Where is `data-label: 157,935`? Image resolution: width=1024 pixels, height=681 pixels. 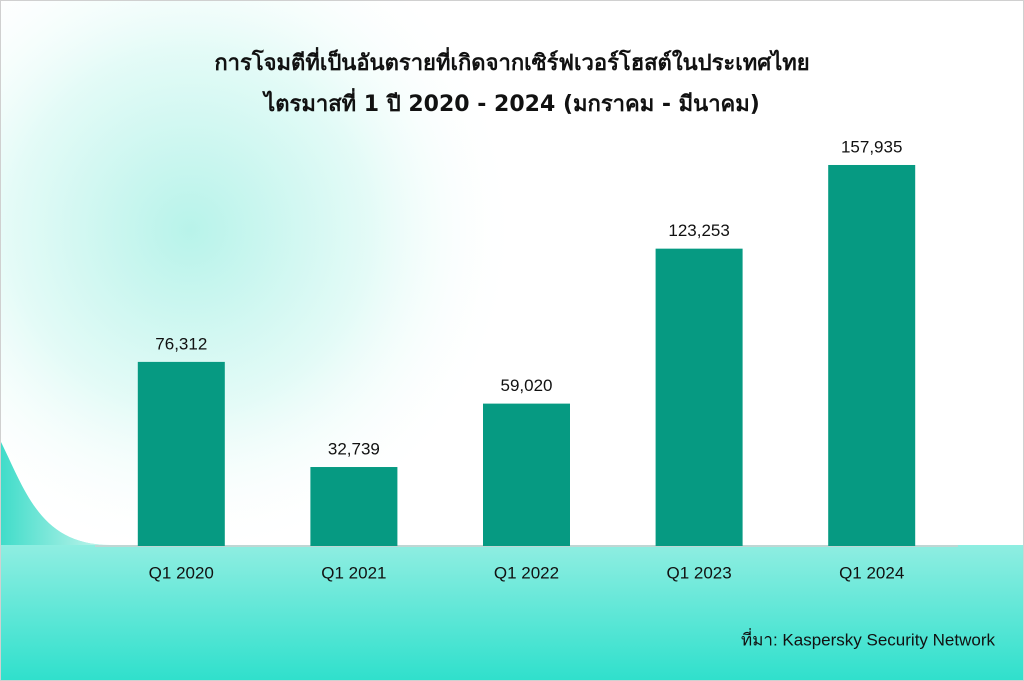 data-label: 157,935 is located at coordinates (871, 146).